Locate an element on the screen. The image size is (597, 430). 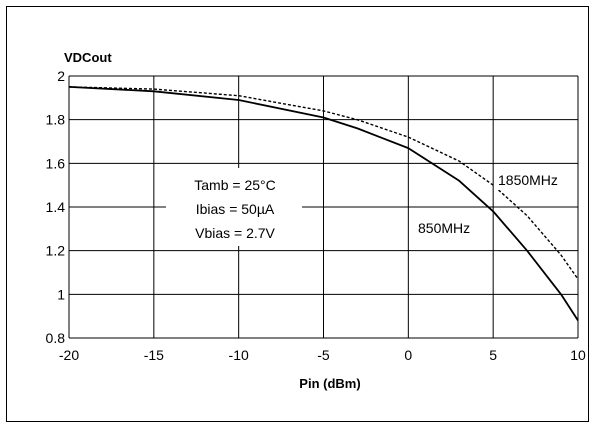
y-tick-labels: 0.8 1 1.2 1.4 1.6 1.8 2 is located at coordinates (56, 207).